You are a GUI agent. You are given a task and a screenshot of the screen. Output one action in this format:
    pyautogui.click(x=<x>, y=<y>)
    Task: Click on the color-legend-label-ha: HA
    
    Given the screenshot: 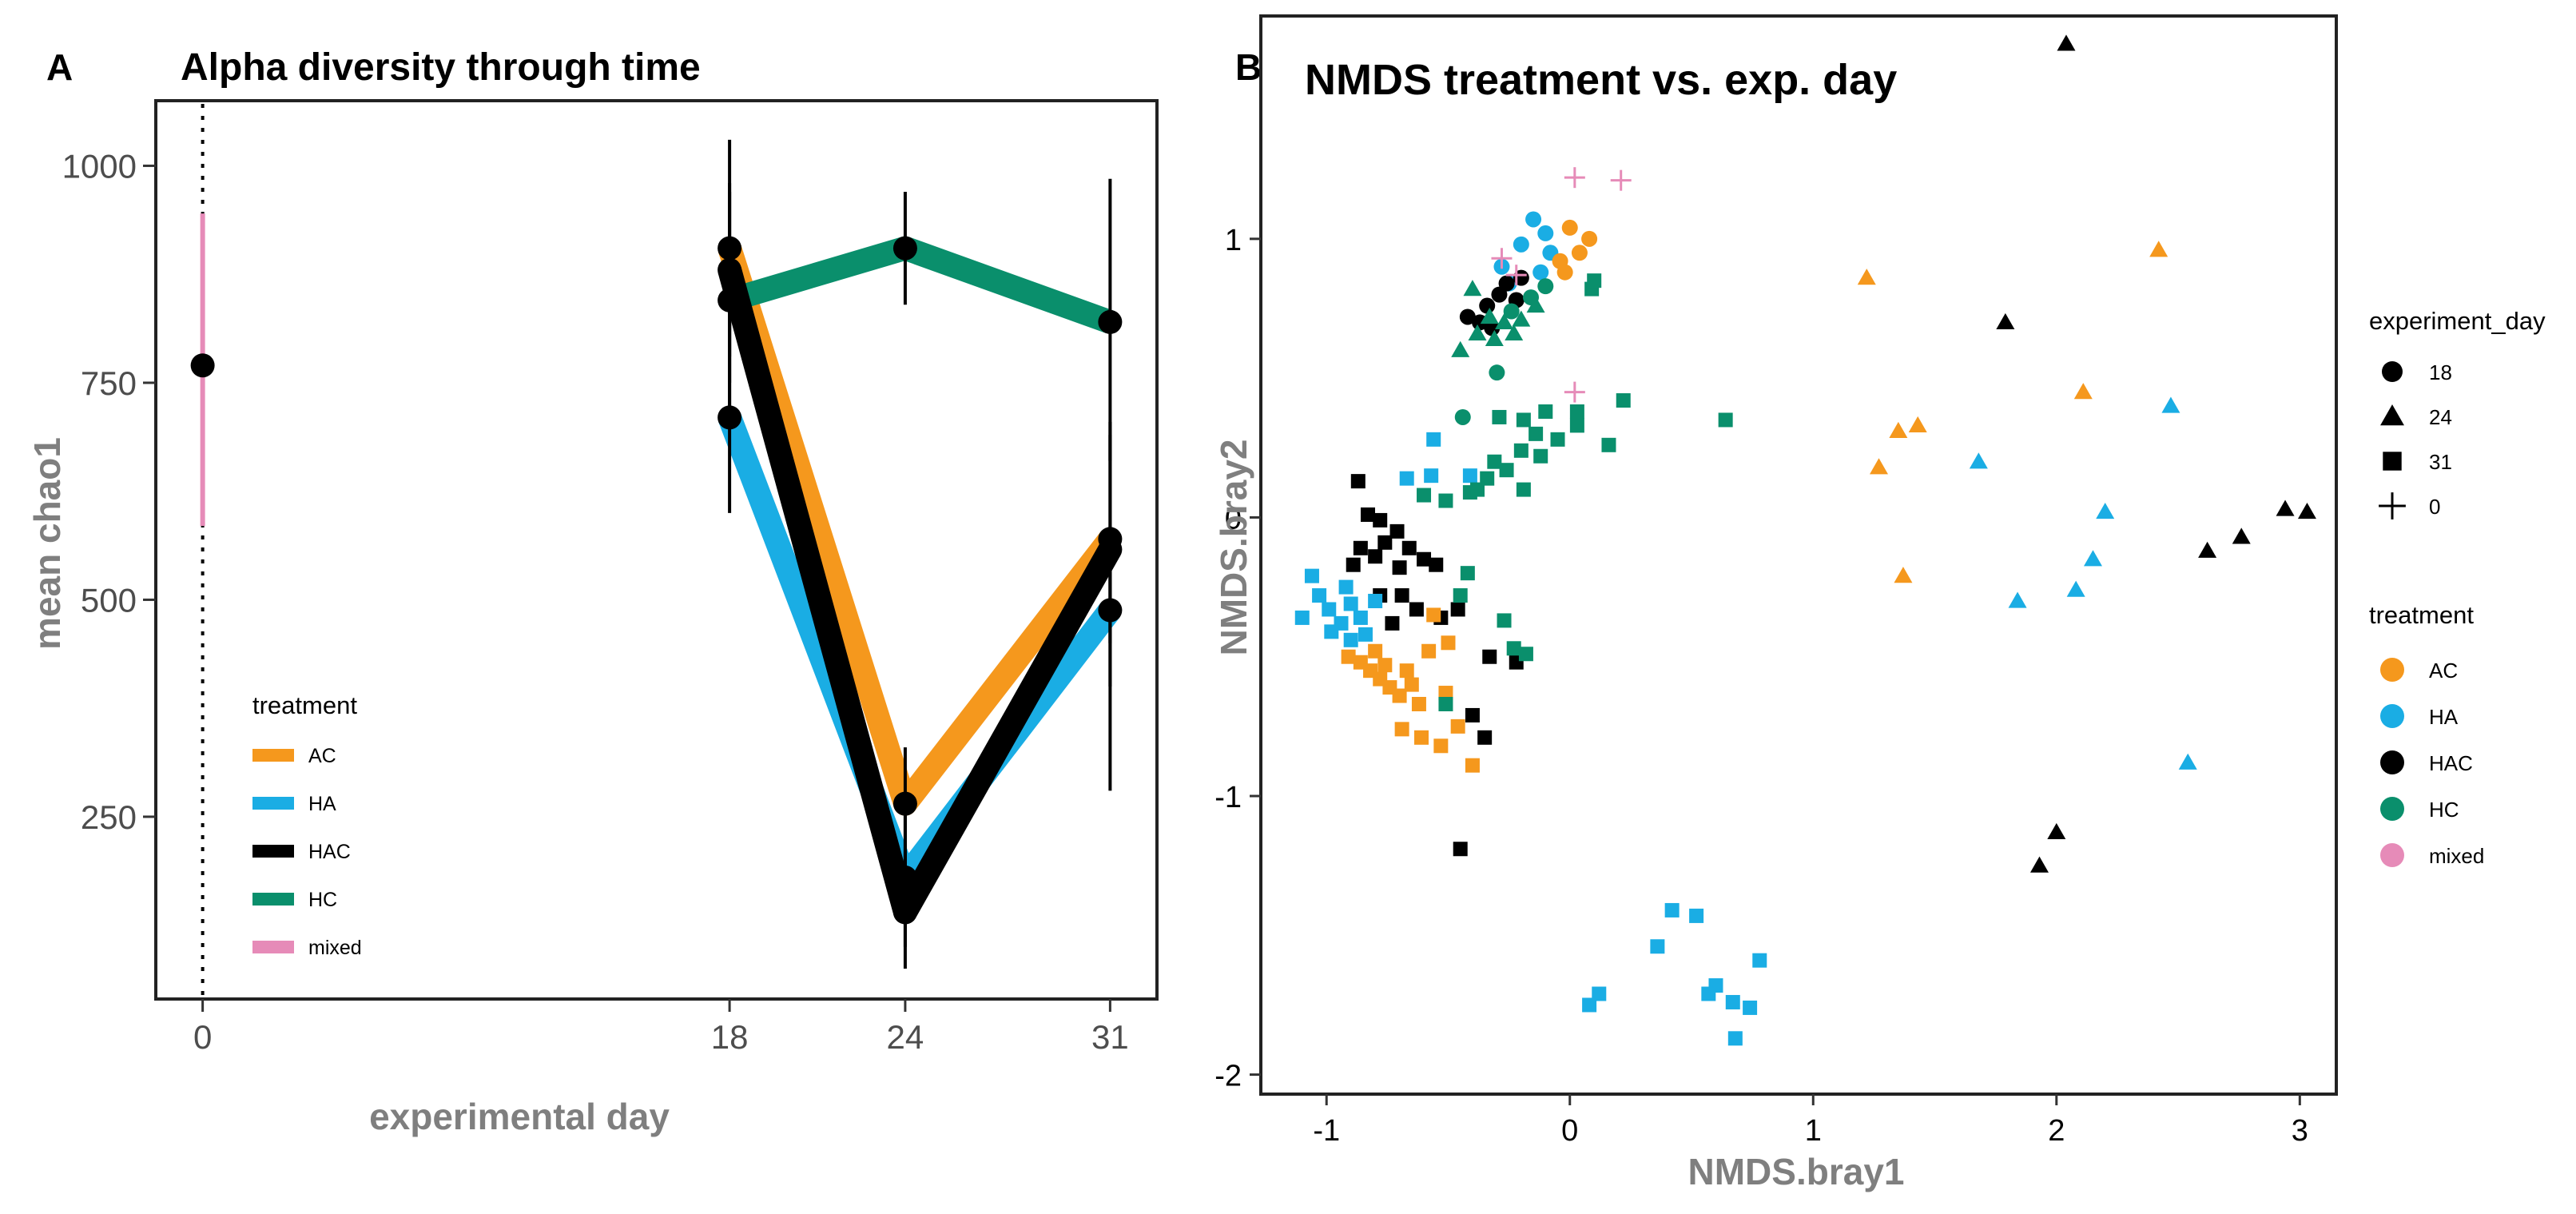 What is the action you would take?
    pyautogui.click(x=2444, y=717)
    